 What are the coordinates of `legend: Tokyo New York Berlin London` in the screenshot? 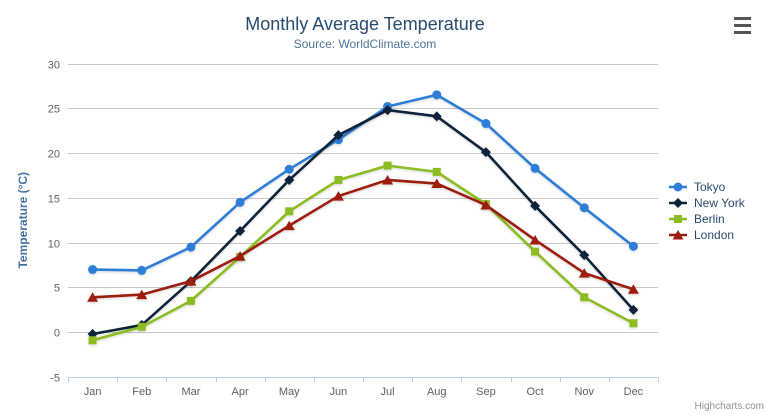 It's located at (707, 211).